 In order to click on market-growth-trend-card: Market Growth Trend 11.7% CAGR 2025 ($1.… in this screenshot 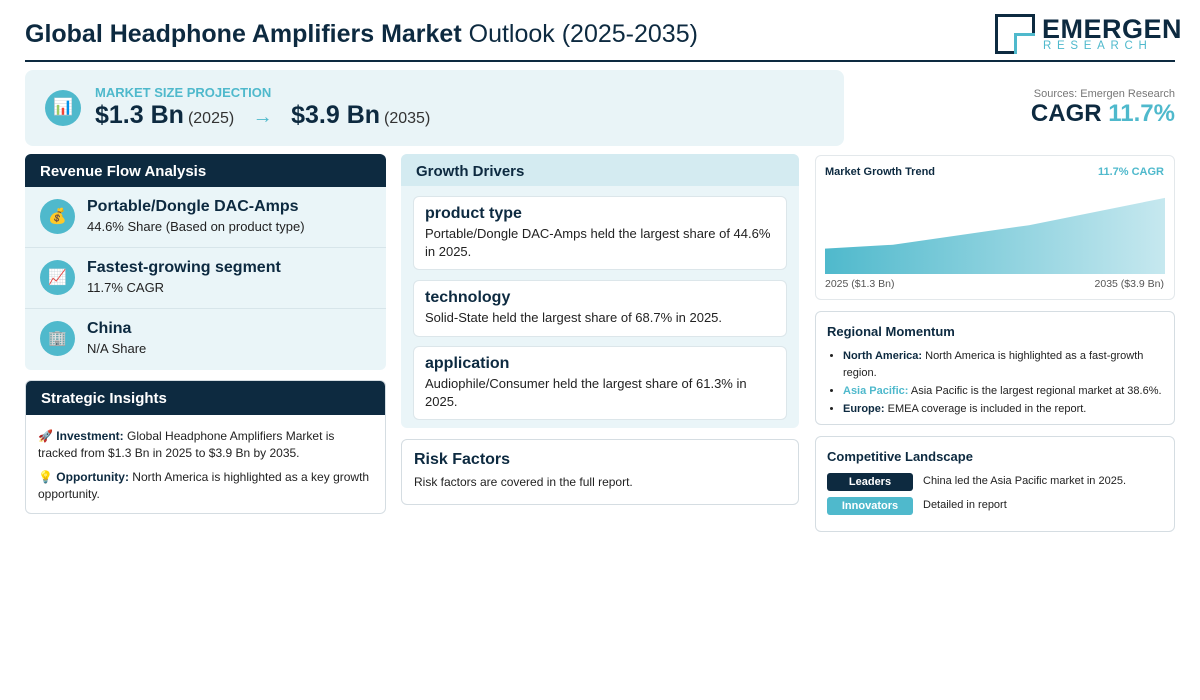, I will do `click(995, 227)`.